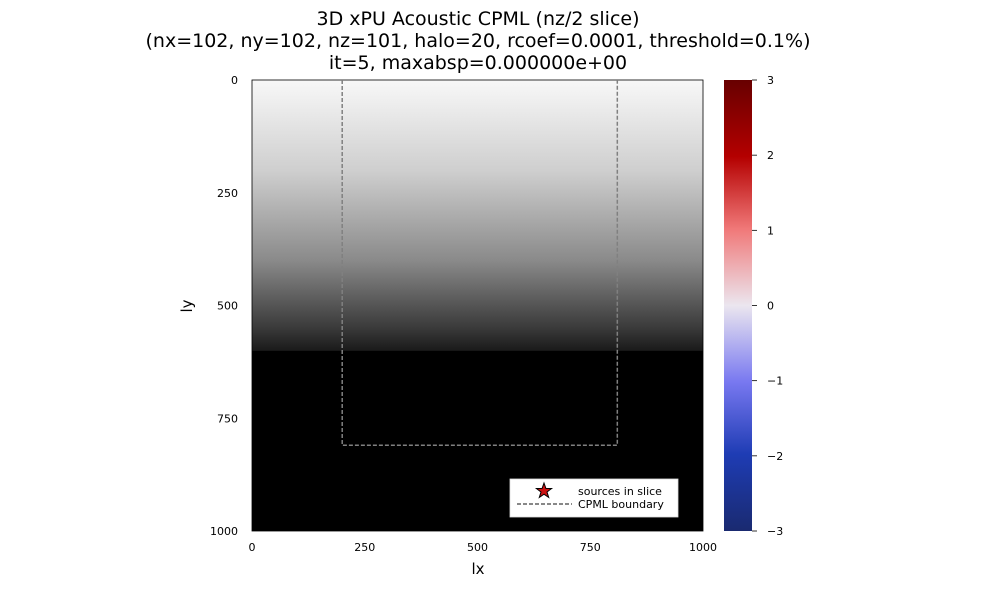  Describe the element at coordinates (770, 80) in the screenshot. I see `colorbar-tick-label: 3` at that location.